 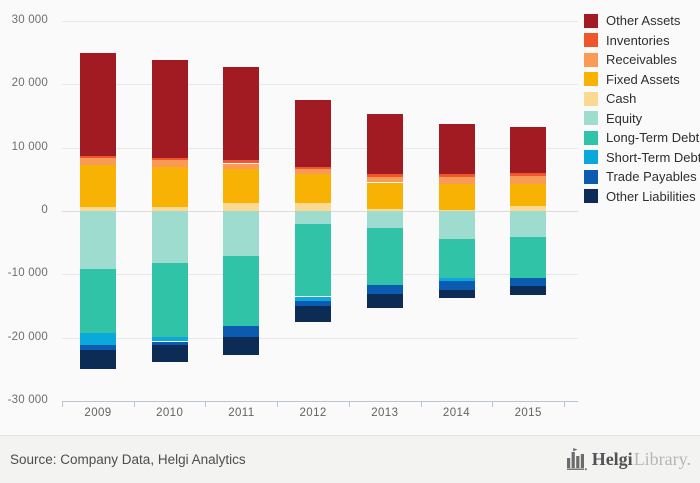 What do you see at coordinates (528, 208) in the screenshot?
I see `segment-cash-2015` at bounding box center [528, 208].